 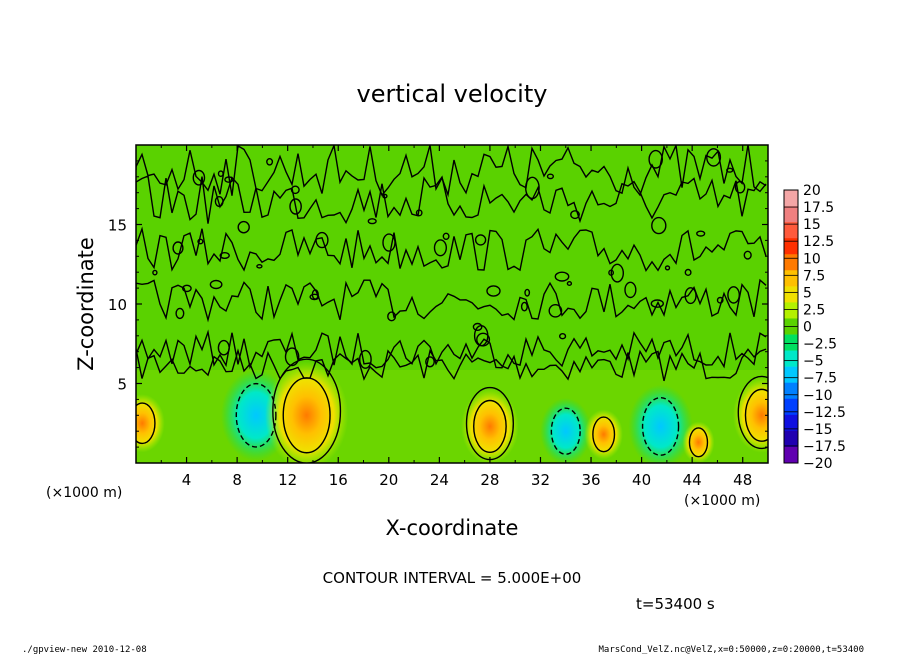 What do you see at coordinates (814, 310) in the screenshot?
I see `colorbar-label: 2.5` at bounding box center [814, 310].